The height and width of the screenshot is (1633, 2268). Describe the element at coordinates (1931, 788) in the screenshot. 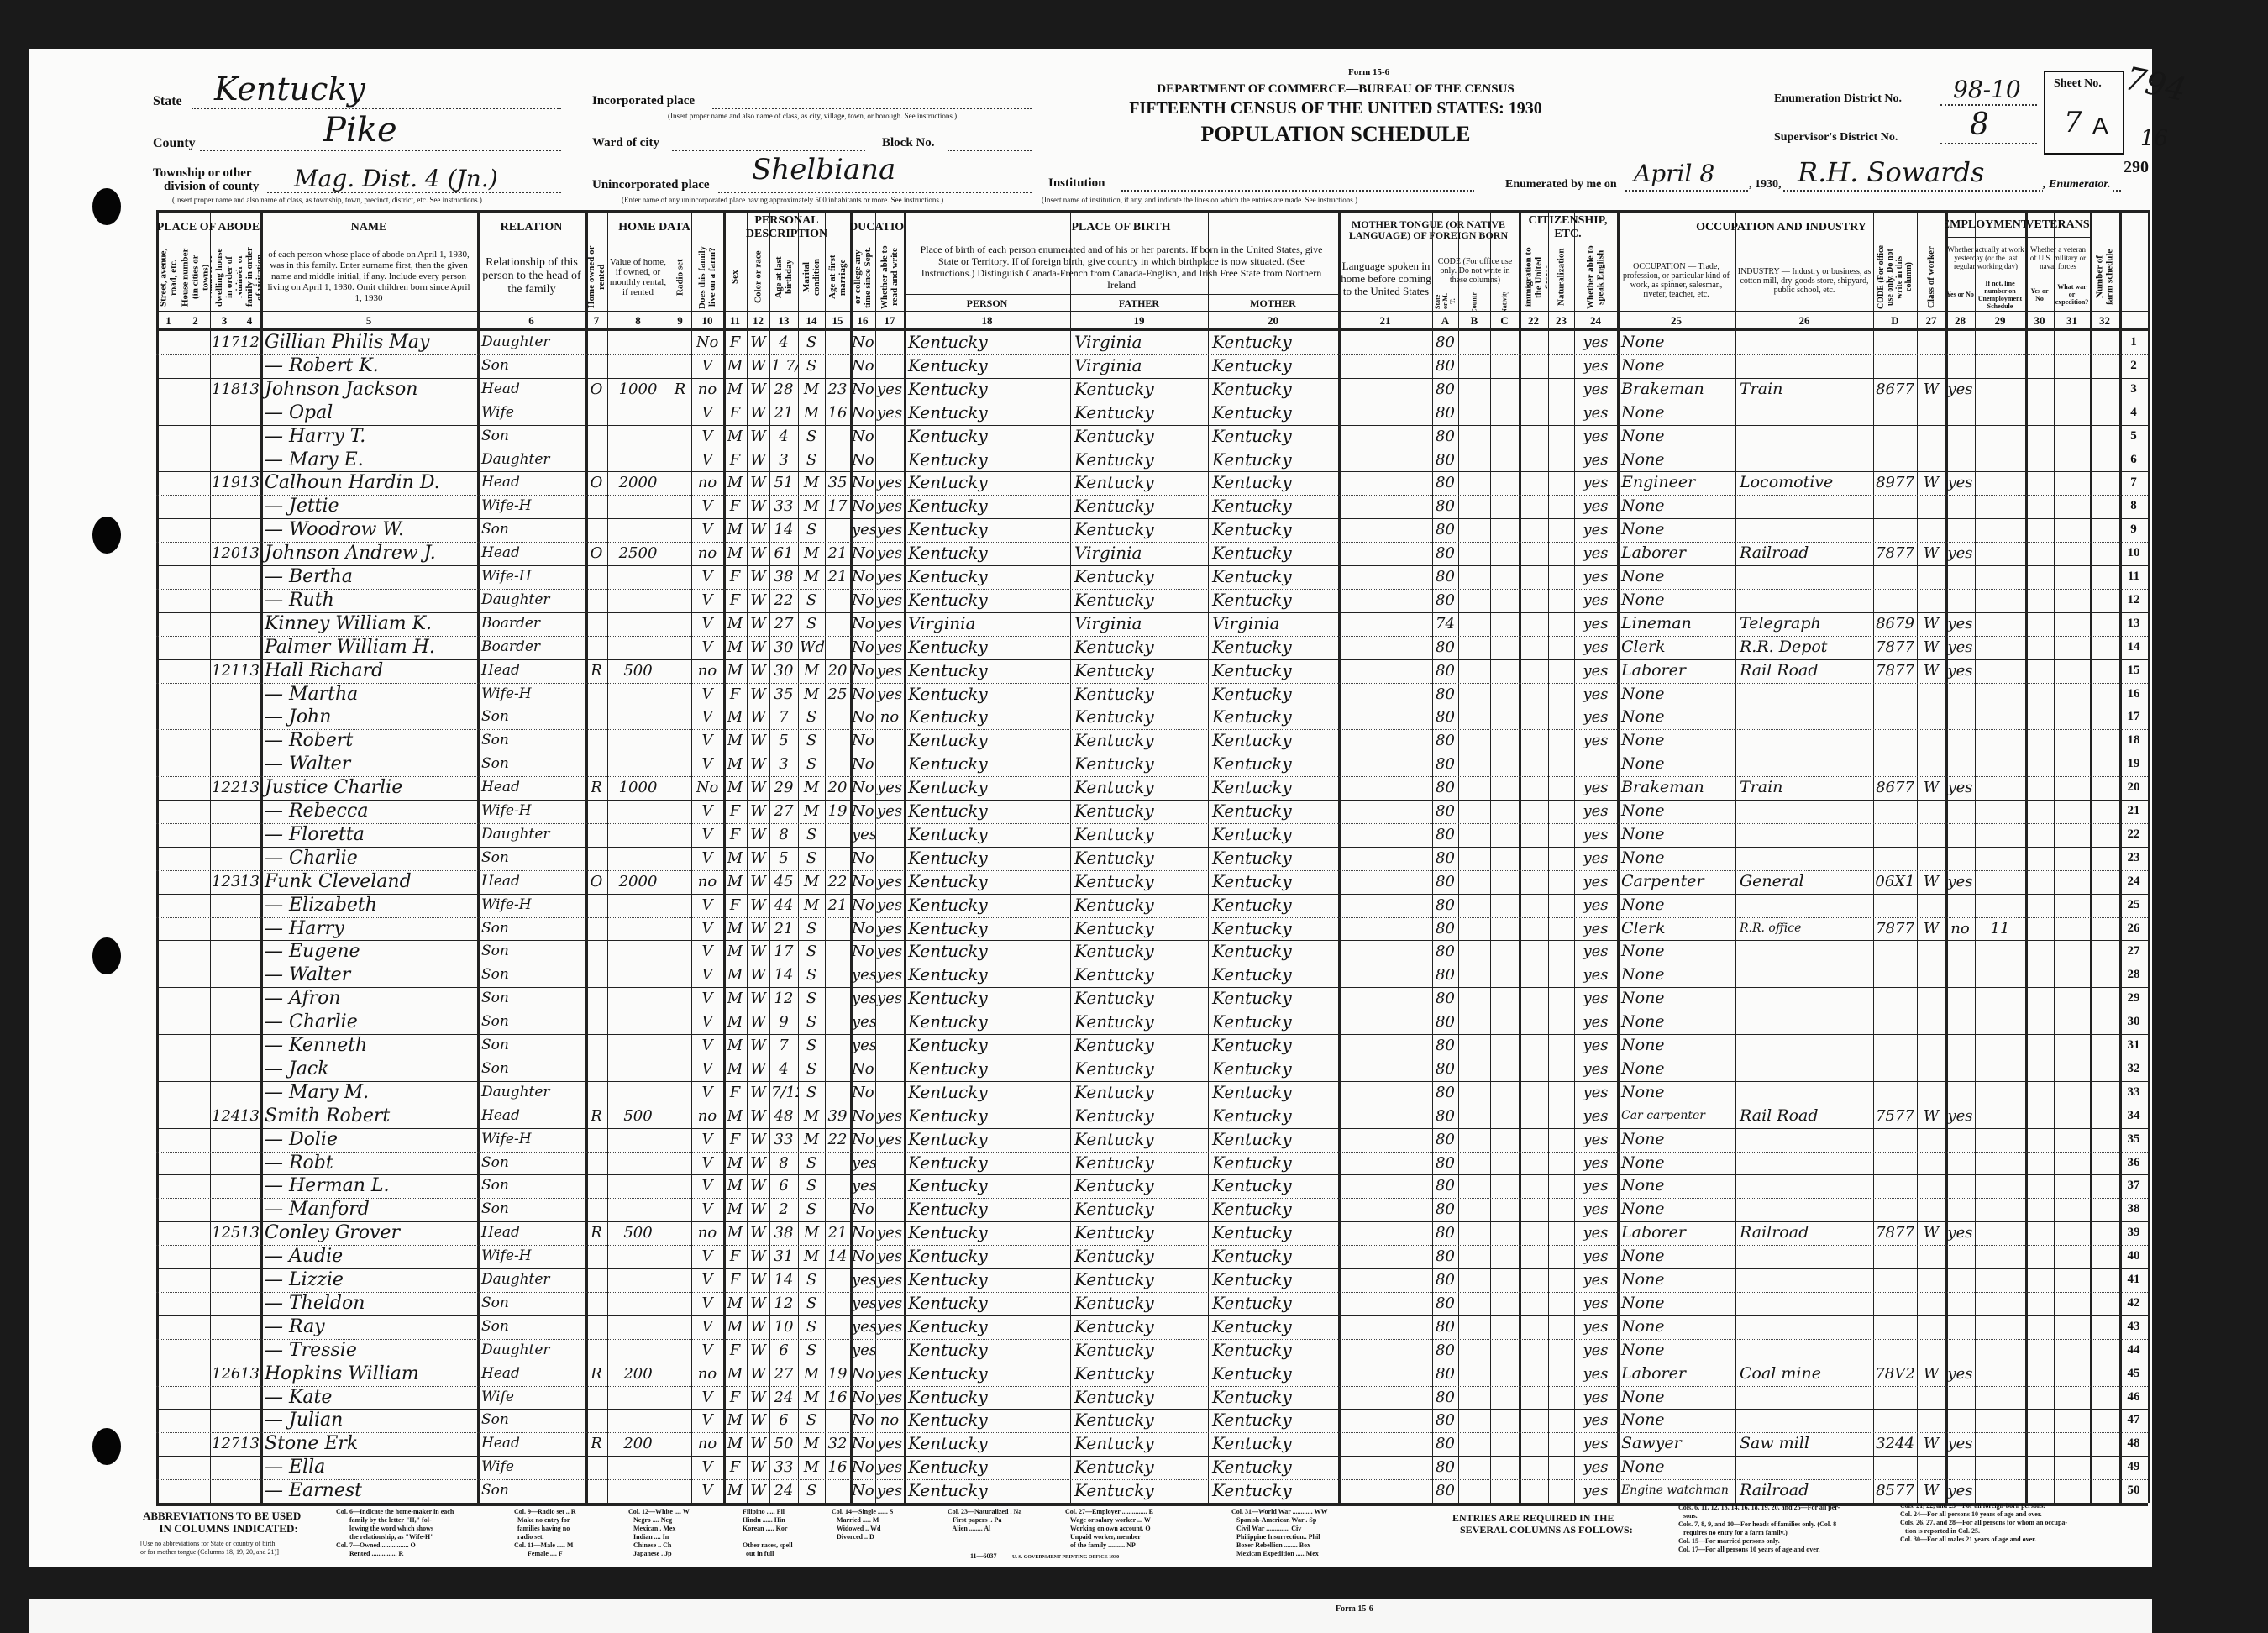

I see `cell-class-worker: W` at that location.